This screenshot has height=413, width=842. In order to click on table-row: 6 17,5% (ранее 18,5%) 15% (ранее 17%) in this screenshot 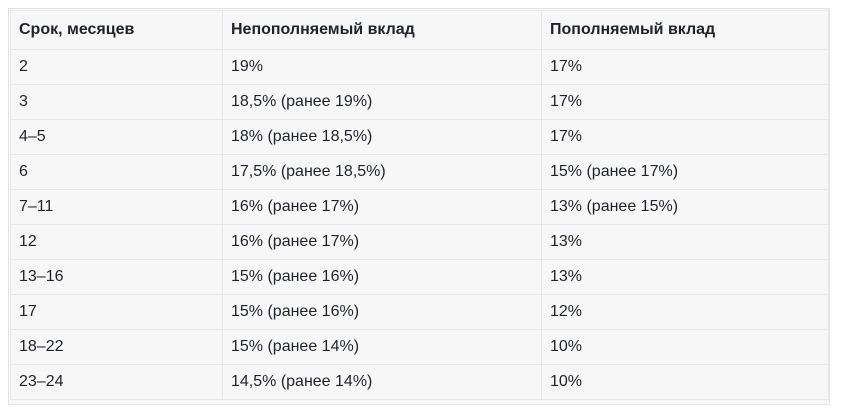, I will do `click(419, 172)`.